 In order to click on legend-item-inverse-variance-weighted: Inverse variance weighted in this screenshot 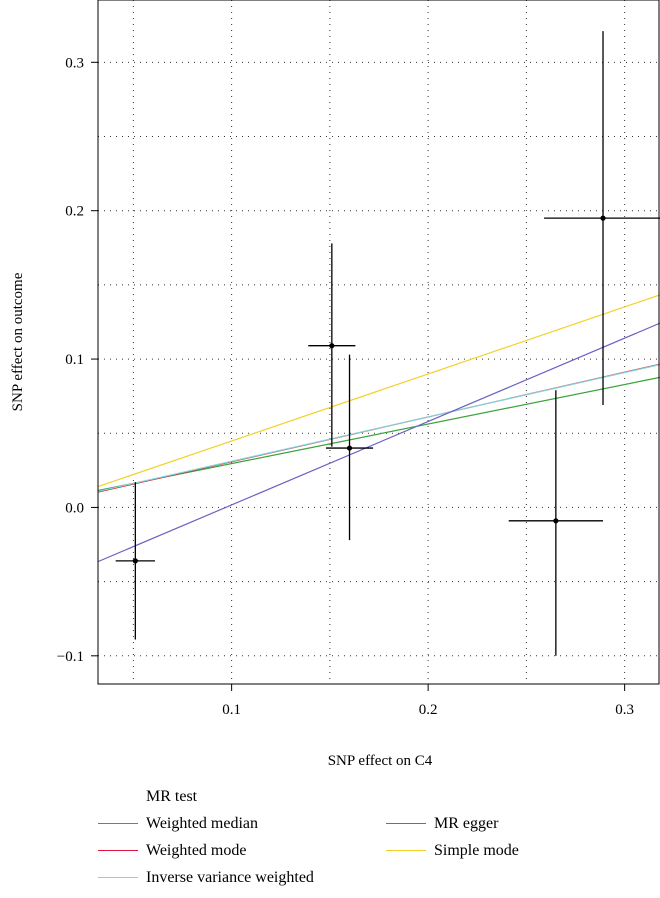, I will do `click(242, 877)`.